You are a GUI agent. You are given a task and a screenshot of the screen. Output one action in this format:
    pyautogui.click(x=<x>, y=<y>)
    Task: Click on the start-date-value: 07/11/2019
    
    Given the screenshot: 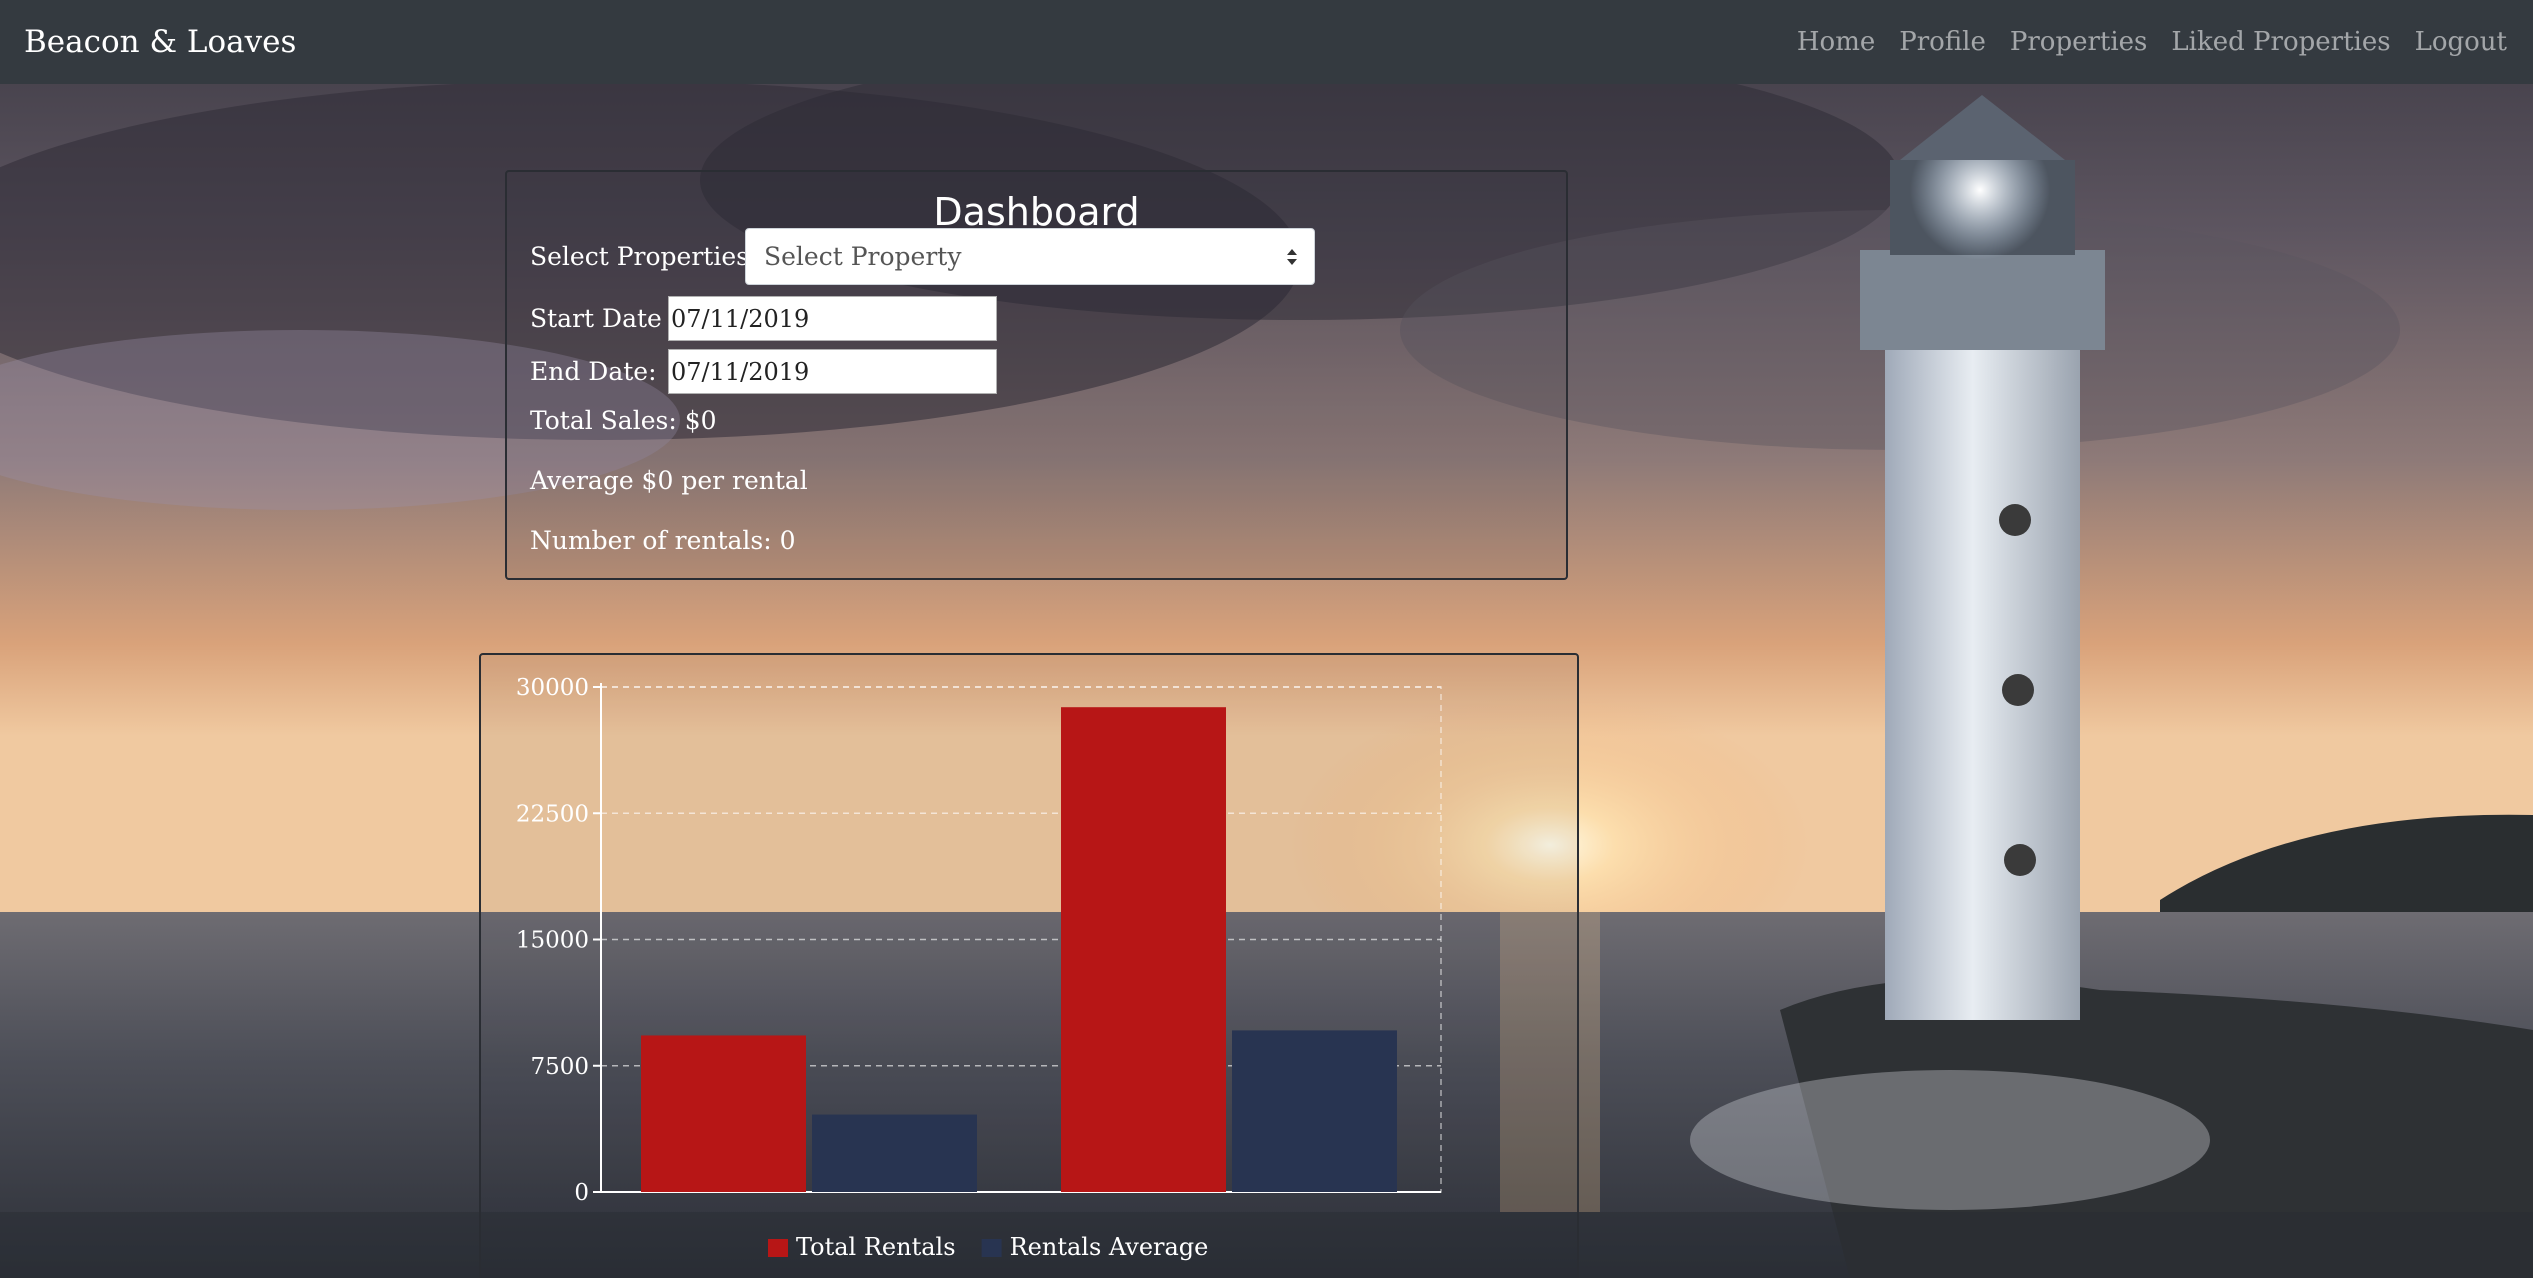 What is the action you would take?
    pyautogui.click(x=740, y=318)
    